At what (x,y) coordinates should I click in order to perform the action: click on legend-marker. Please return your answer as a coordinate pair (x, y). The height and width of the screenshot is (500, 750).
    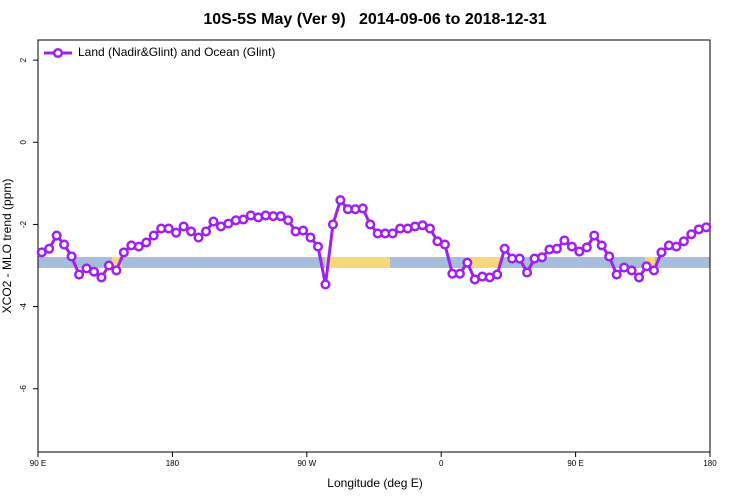
    Looking at the image, I should click on (58, 53).